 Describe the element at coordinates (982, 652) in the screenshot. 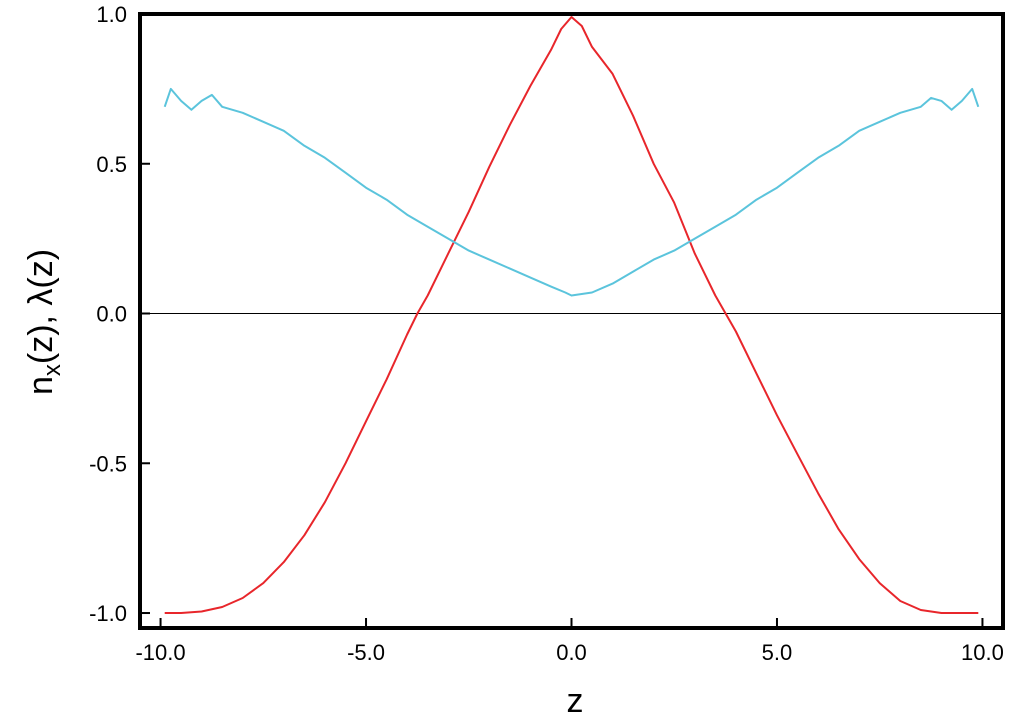

I see `x-tick-label: 10.0` at that location.